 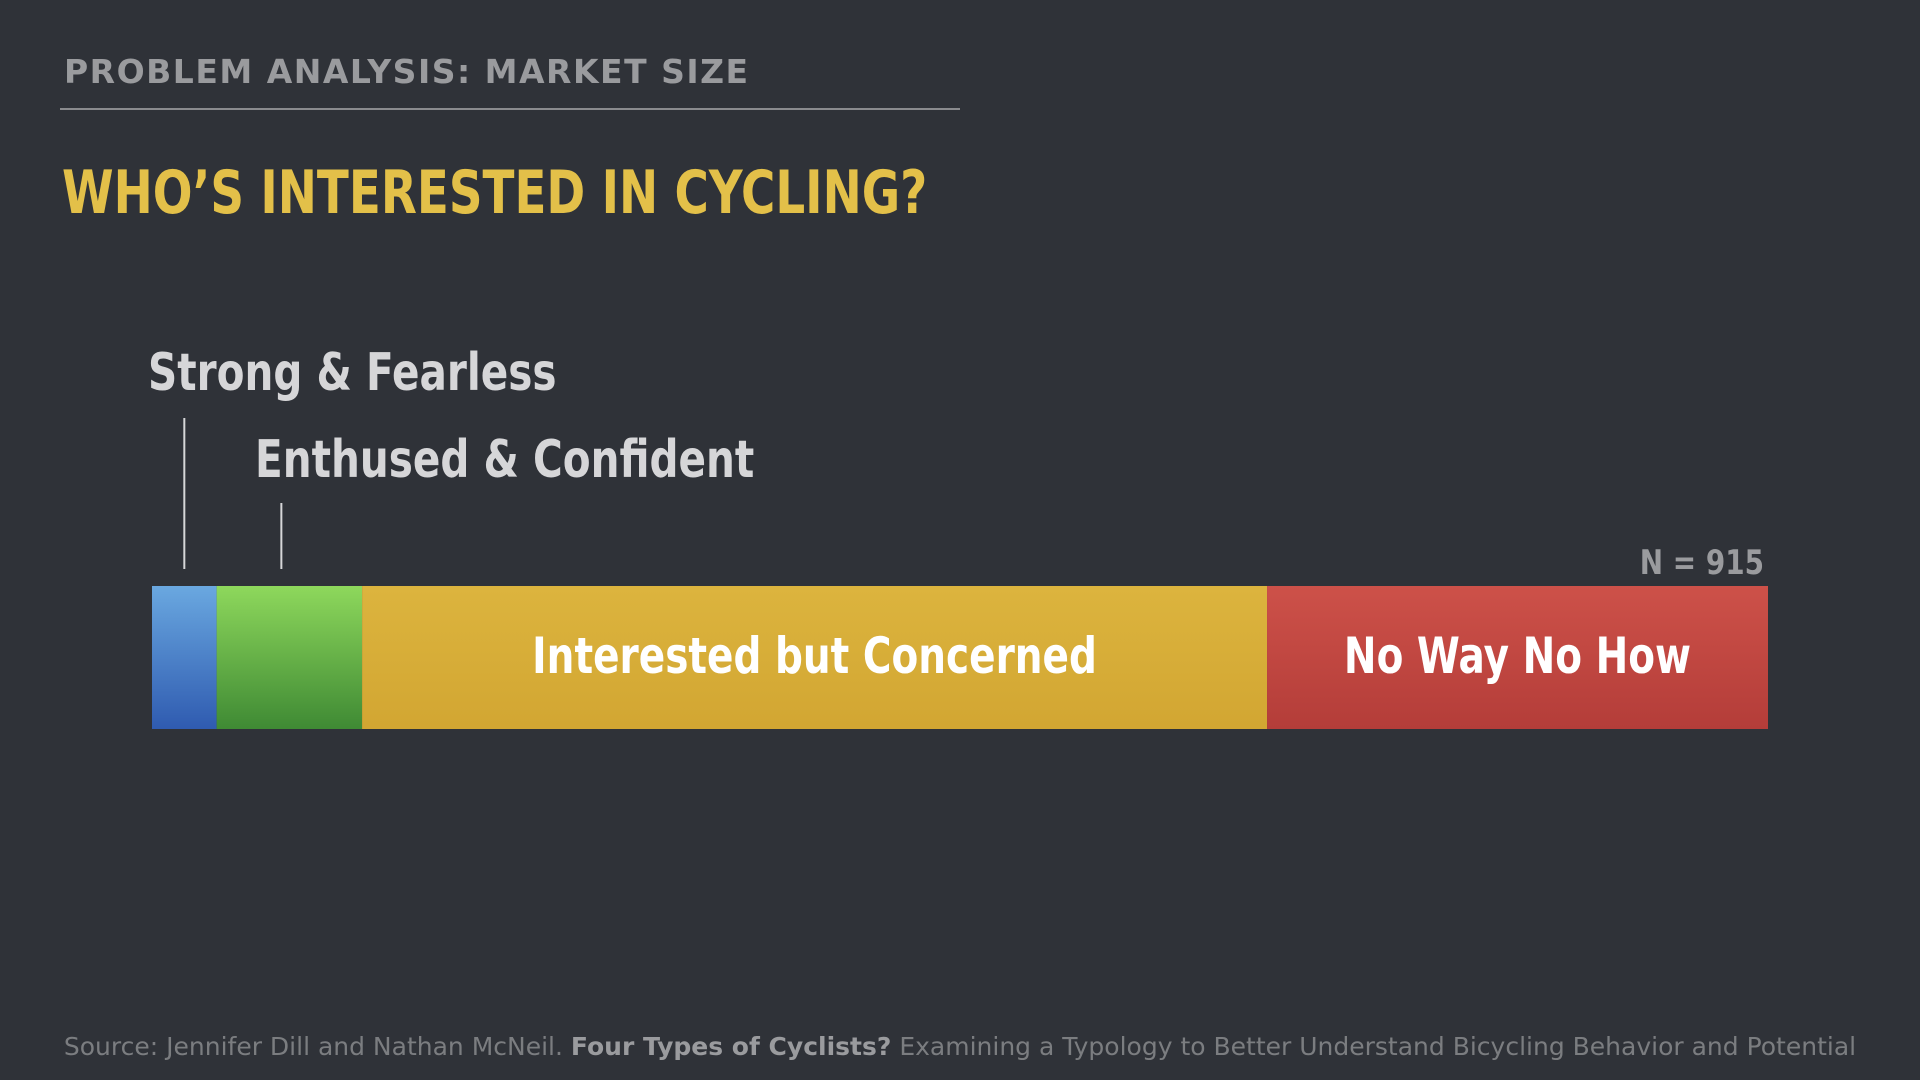 I want to click on source-citation-prefix: Source: Jennifer Dill and Nathan McNeil., so click(x=313, y=1046).